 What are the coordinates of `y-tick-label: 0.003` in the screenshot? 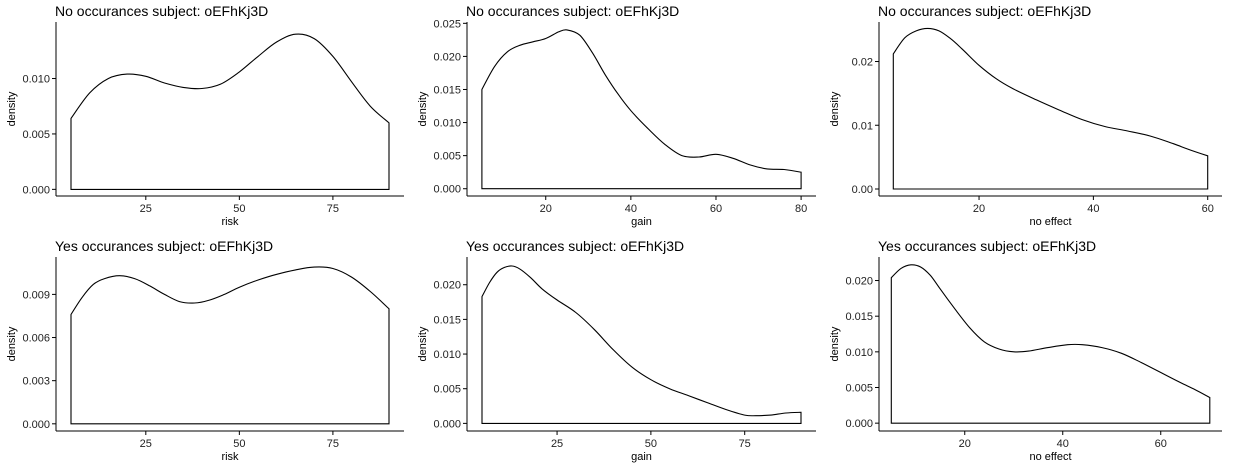 It's located at (36, 382).